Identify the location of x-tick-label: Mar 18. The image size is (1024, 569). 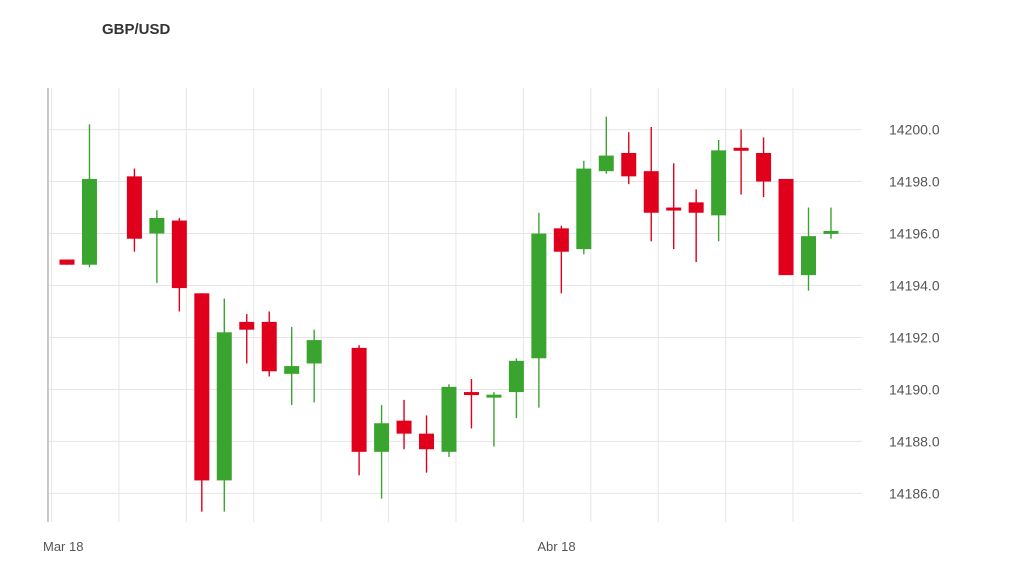
(63, 546).